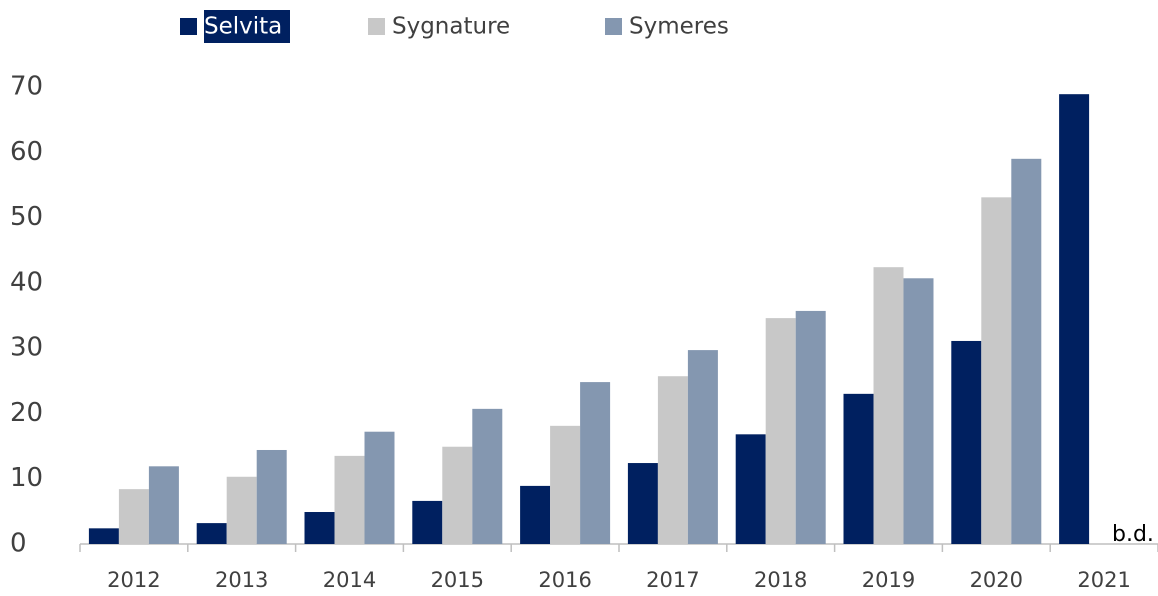 This screenshot has height=596, width=1158. I want to click on x-tick-label: 2012, so click(133, 580).